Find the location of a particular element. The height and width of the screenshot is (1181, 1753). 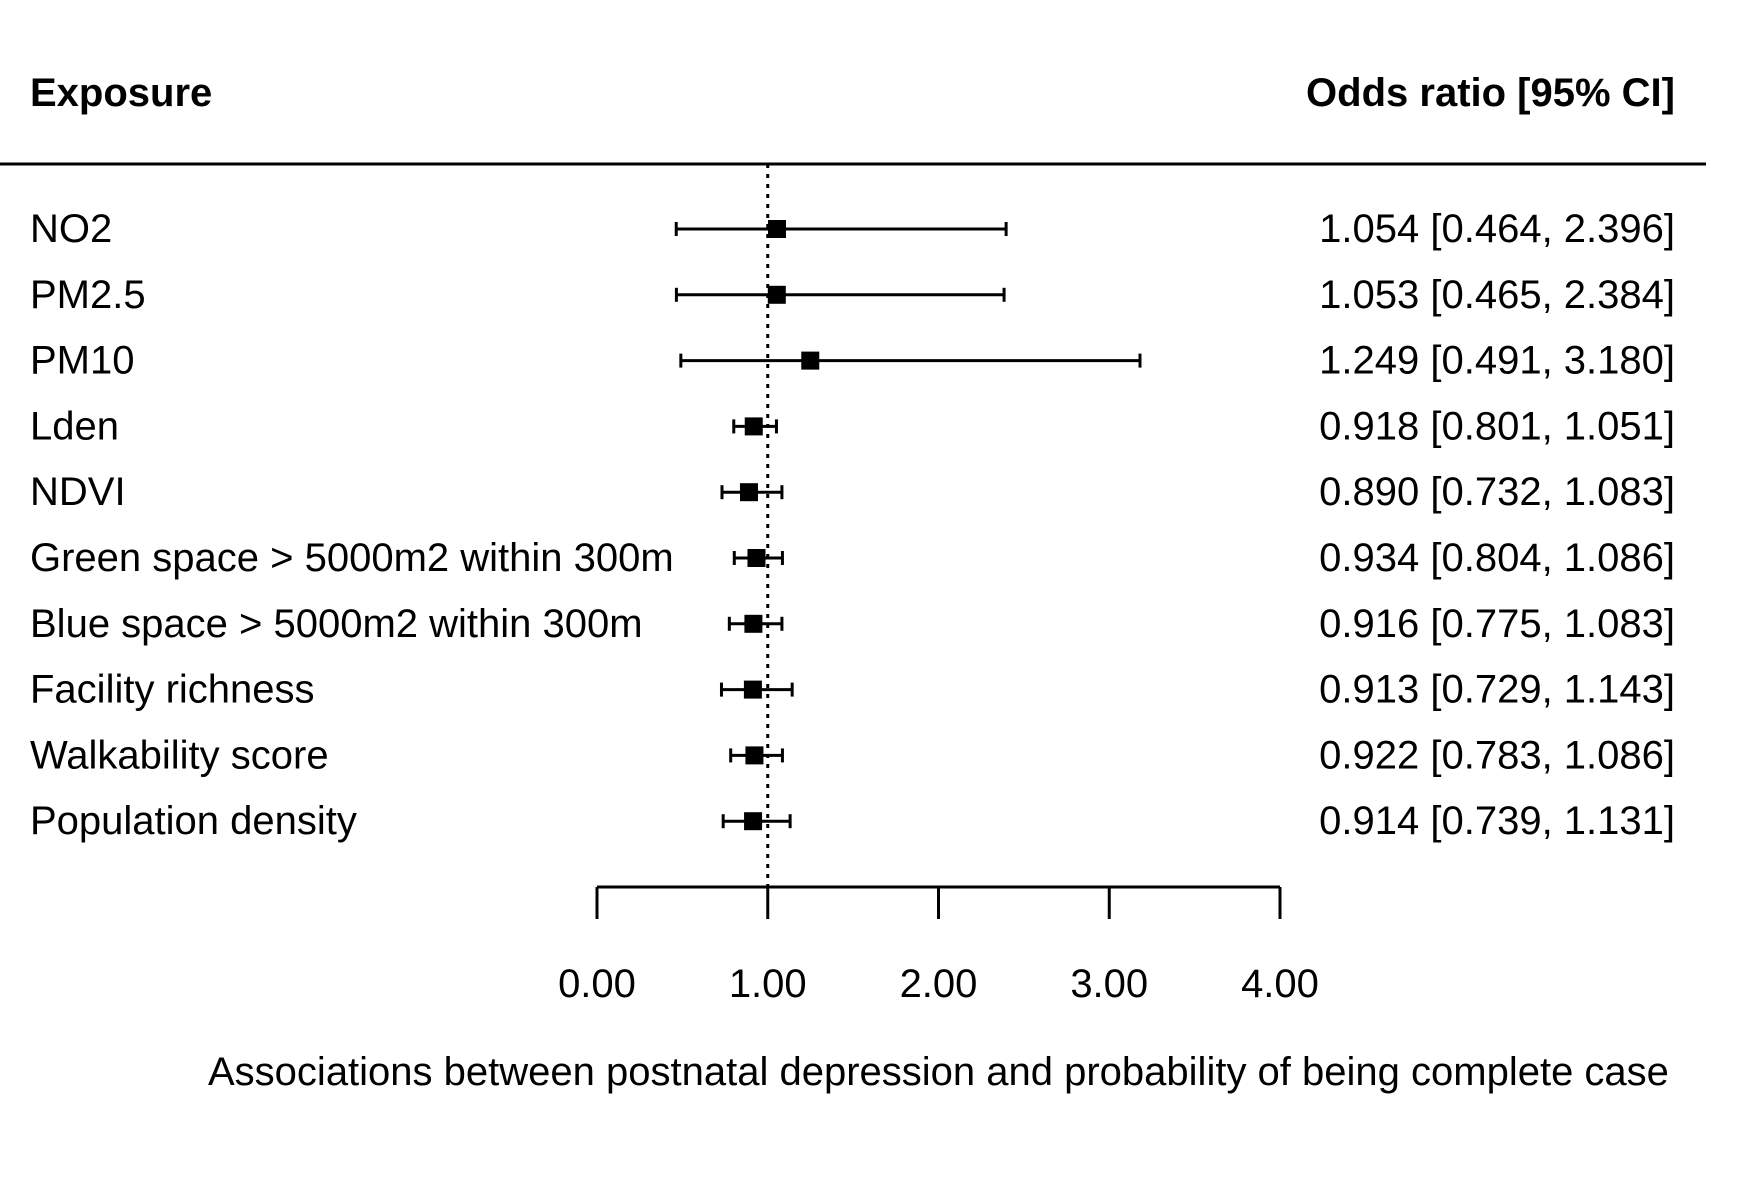

x-tick-label: 0.00 is located at coordinates (597, 984).